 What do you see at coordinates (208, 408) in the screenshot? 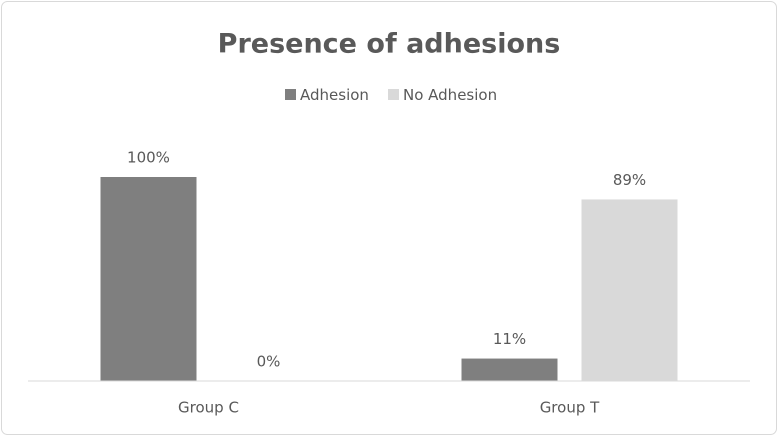
I see `x-tick-label: Group C` at bounding box center [208, 408].